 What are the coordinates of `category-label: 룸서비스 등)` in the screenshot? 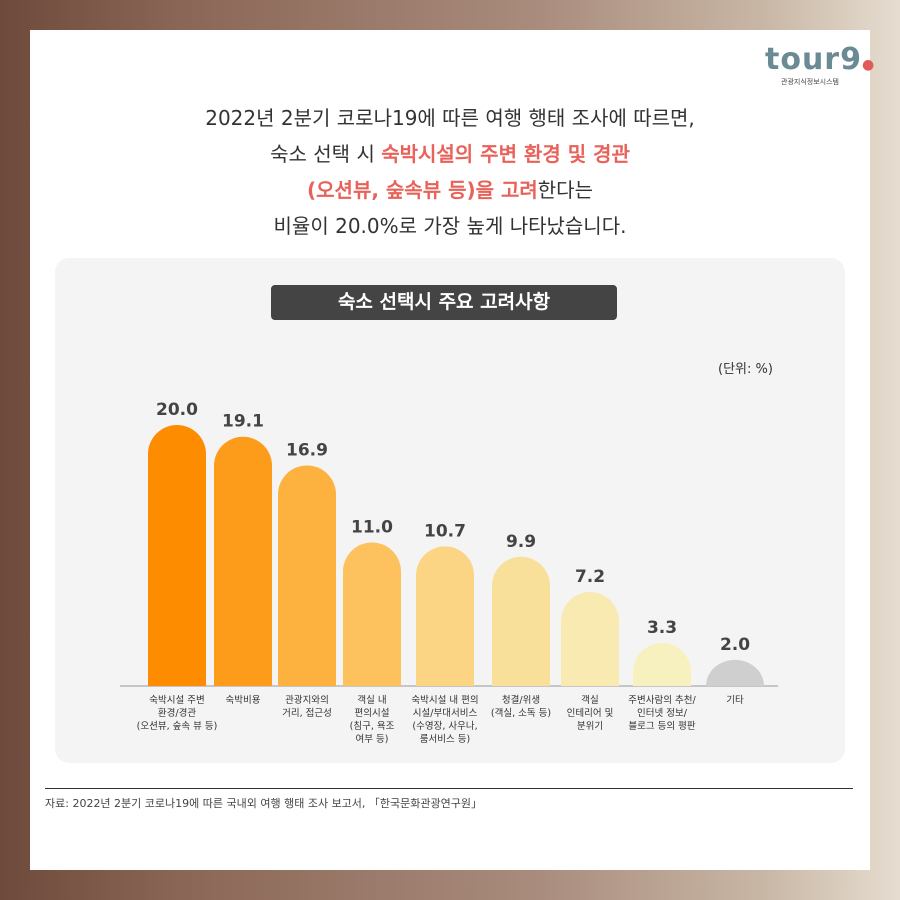 It's located at (445, 739).